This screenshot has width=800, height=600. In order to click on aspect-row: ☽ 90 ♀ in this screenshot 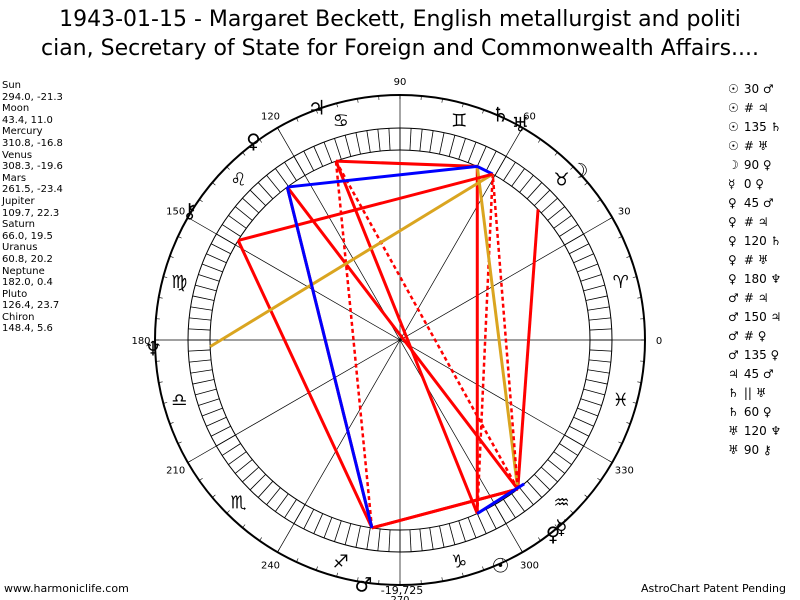, I will do `click(754, 165)`.